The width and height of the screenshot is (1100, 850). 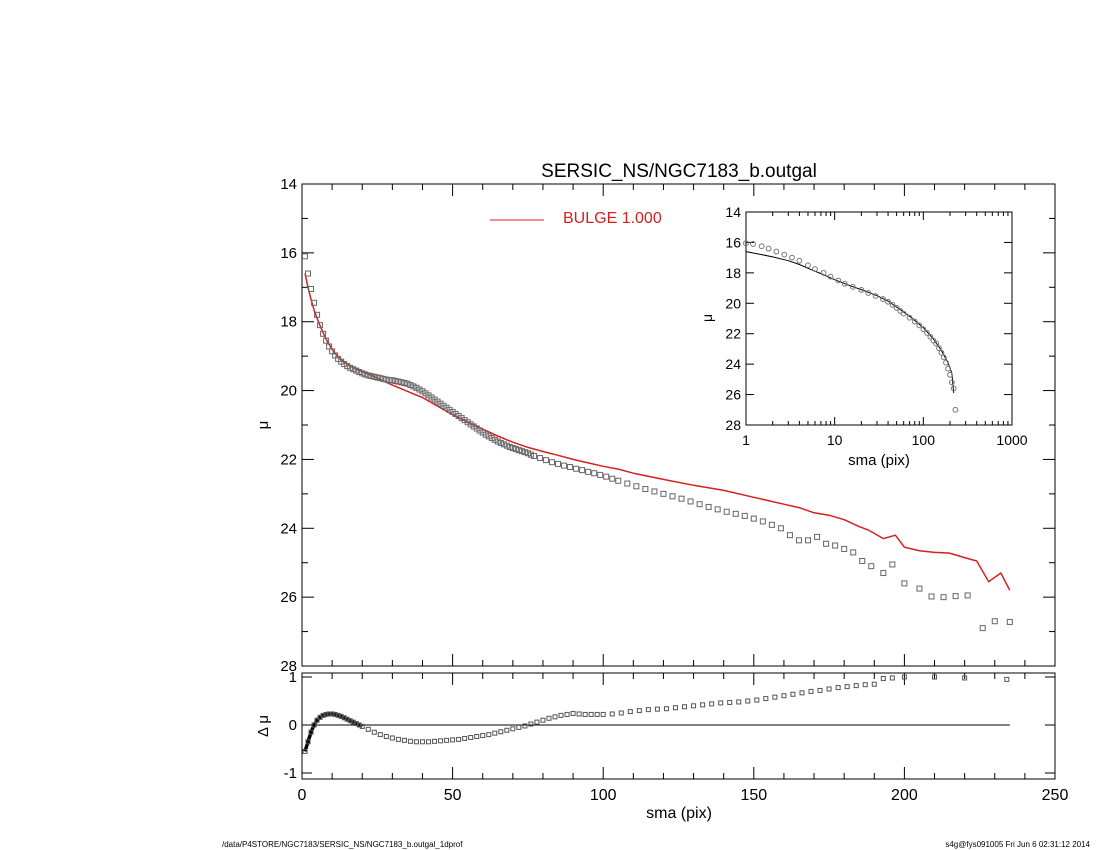 What do you see at coordinates (1055, 795) in the screenshot?
I see `residual-x-tick-label: 250` at bounding box center [1055, 795].